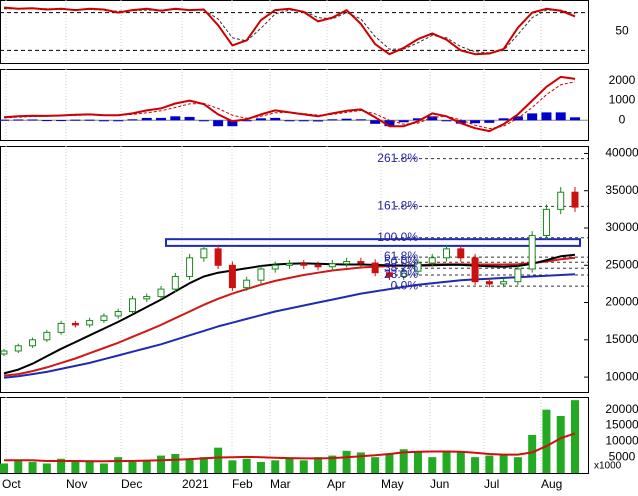 The width and height of the screenshot is (638, 496). I want to click on volume-tick-label-0: 20000, so click(621, 409).